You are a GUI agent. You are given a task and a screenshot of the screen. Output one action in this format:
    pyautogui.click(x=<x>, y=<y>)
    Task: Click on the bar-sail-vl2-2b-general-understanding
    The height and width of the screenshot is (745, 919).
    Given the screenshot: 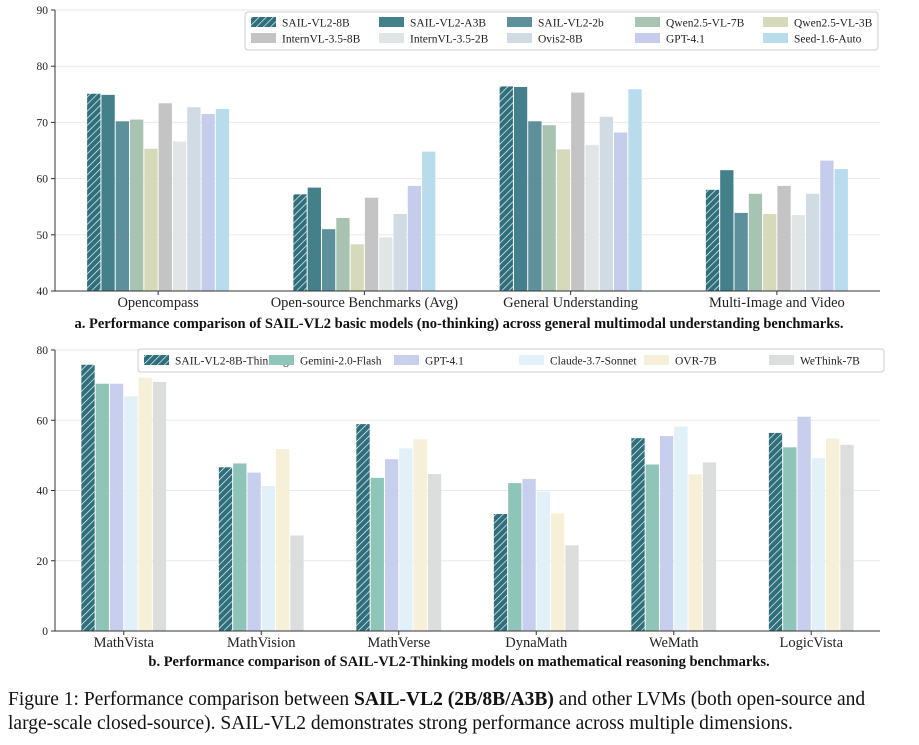 What is the action you would take?
    pyautogui.click(x=535, y=206)
    